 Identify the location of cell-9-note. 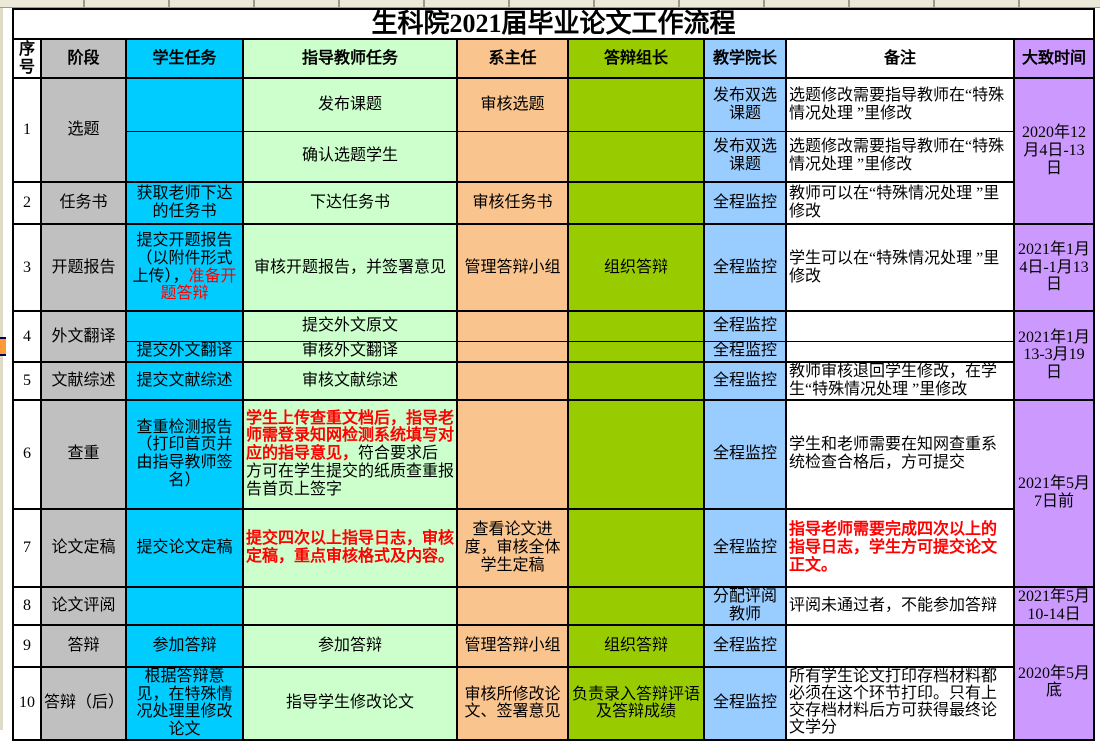
(900, 645).